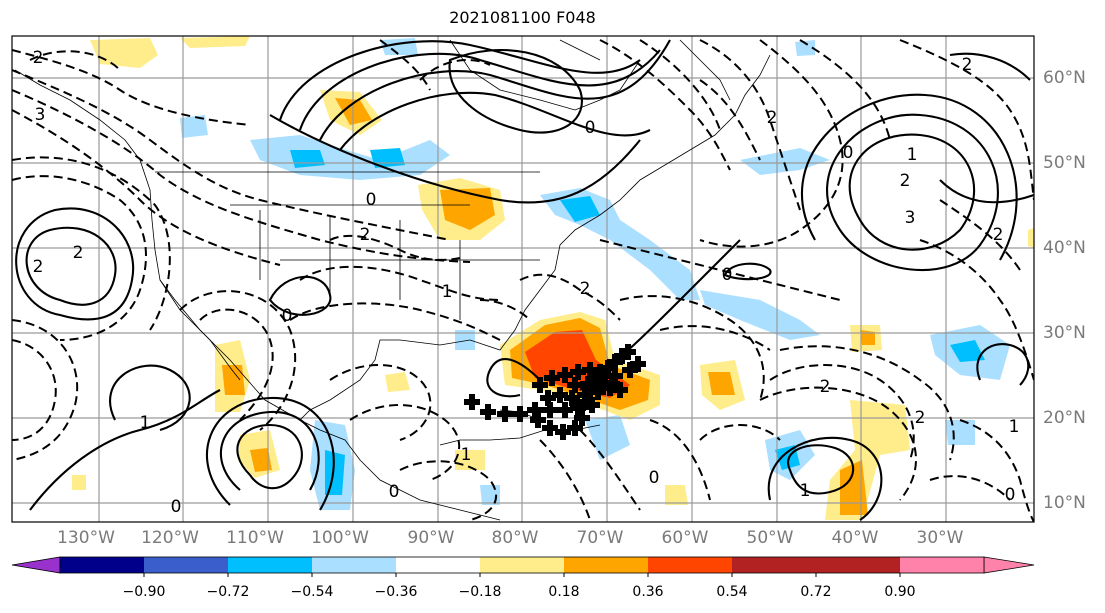 This screenshot has width=1105, height=613. What do you see at coordinates (144, 592) in the screenshot?
I see `colorbar-tick-label: −0.90` at bounding box center [144, 592].